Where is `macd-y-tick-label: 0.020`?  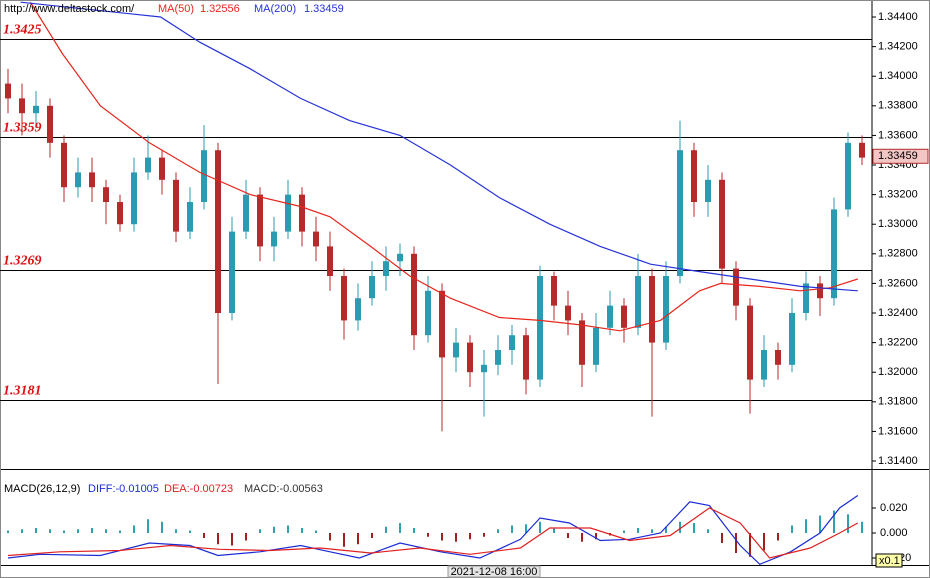 macd-y-tick-label: 0.020 is located at coordinates (894, 508).